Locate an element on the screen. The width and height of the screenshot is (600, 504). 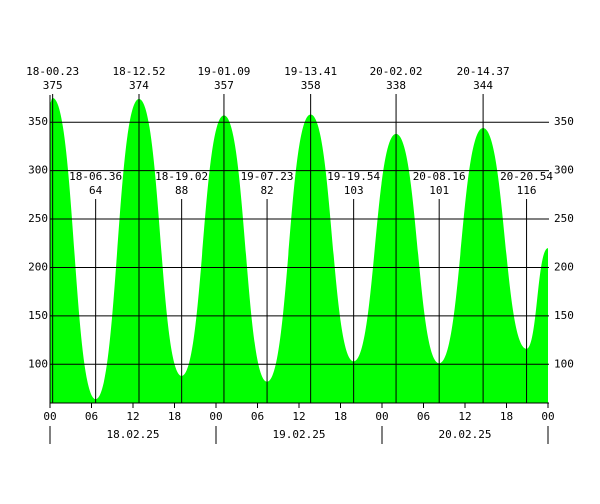
day-label: 18.02.25 is located at coordinates (133, 434).